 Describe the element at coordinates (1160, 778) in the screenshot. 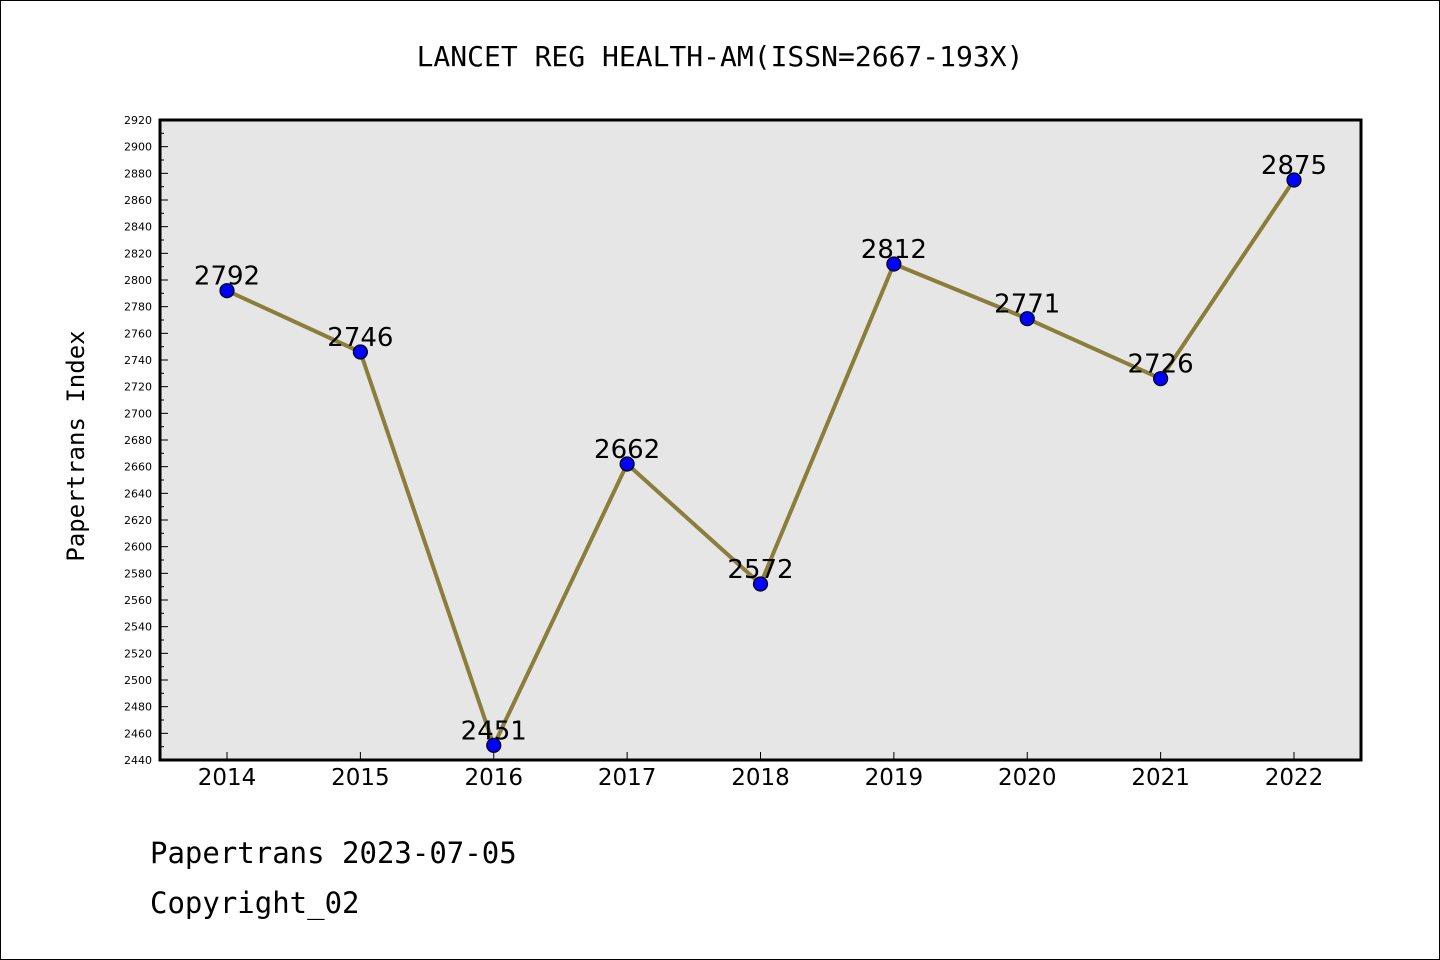

I see `x-tick-label: 2021` at that location.